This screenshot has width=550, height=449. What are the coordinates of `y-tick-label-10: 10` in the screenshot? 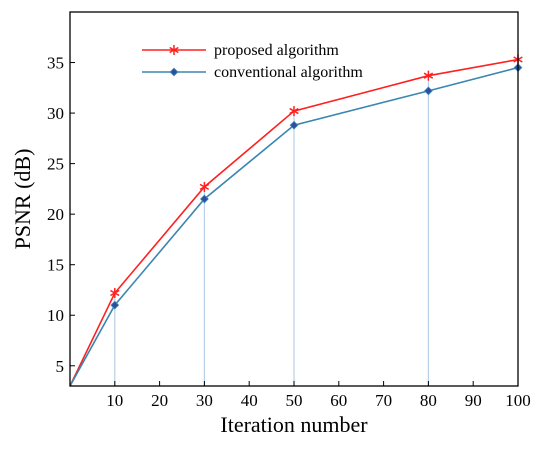 It's located at (55, 315).